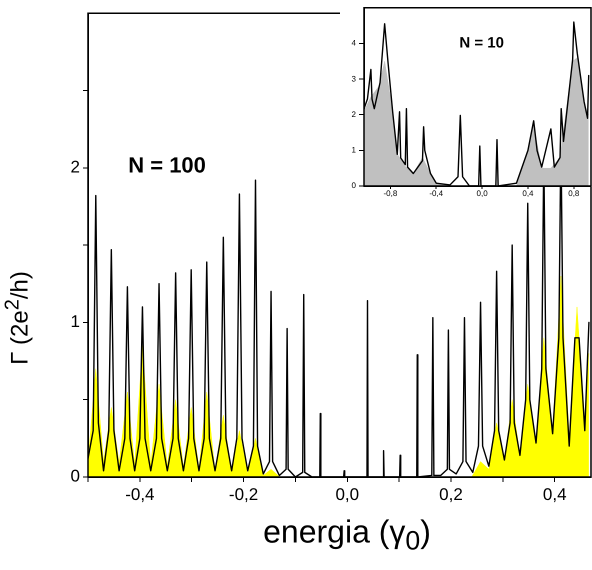 The height and width of the screenshot is (570, 592). I want to click on annotation: N = 10, so click(481, 43).